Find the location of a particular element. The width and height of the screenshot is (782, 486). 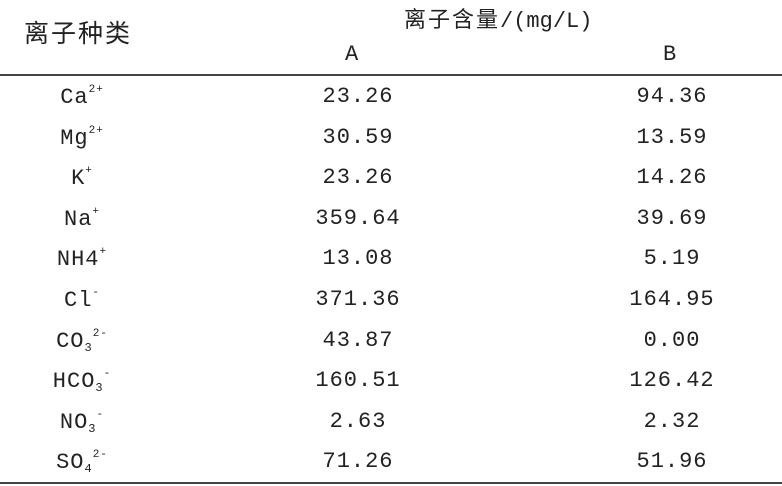

table-row: Ca2+ 23.26 94.36 is located at coordinates (391, 96).